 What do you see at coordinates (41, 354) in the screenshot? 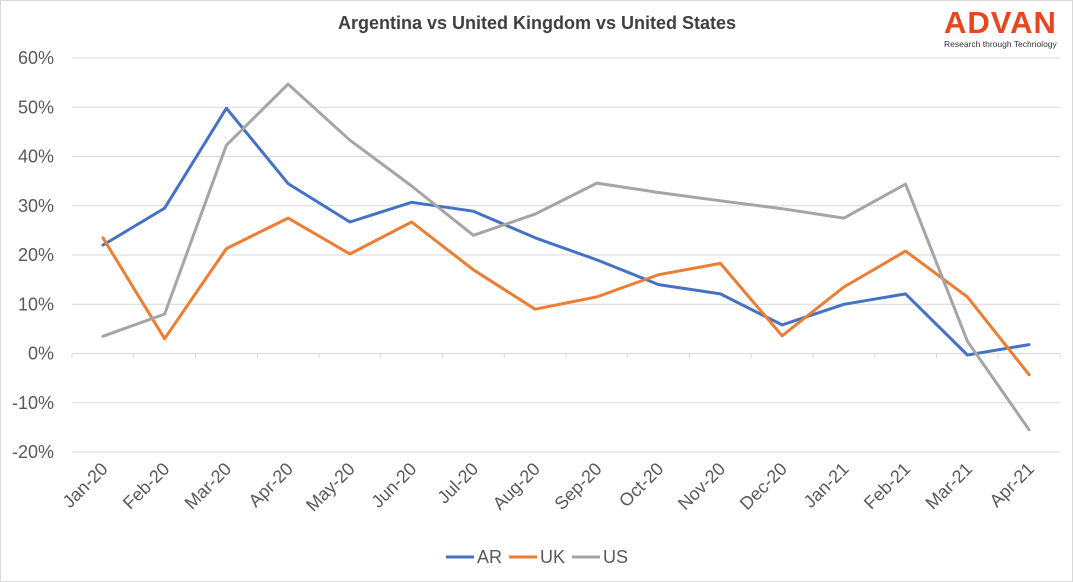
I see `y-tick-label: 0%` at bounding box center [41, 354].